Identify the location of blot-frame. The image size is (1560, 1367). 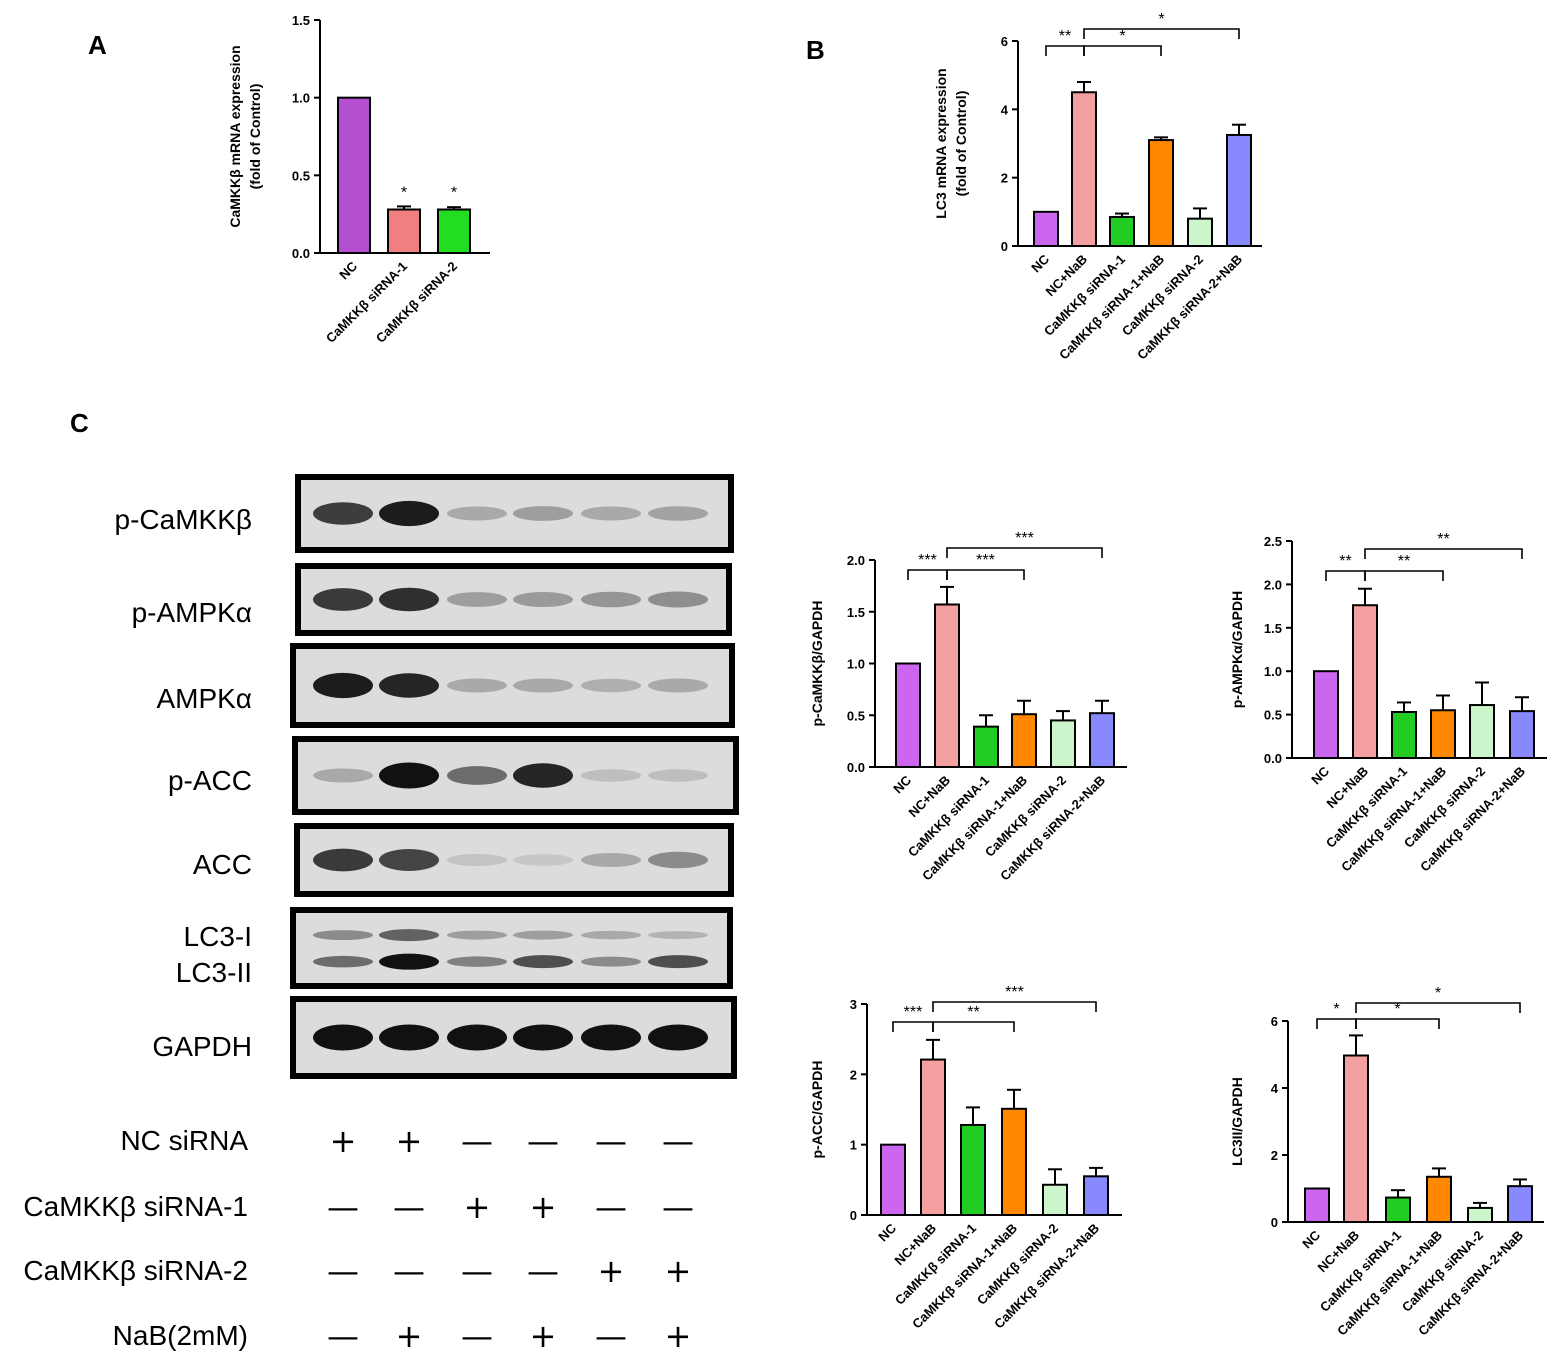
(511, 948).